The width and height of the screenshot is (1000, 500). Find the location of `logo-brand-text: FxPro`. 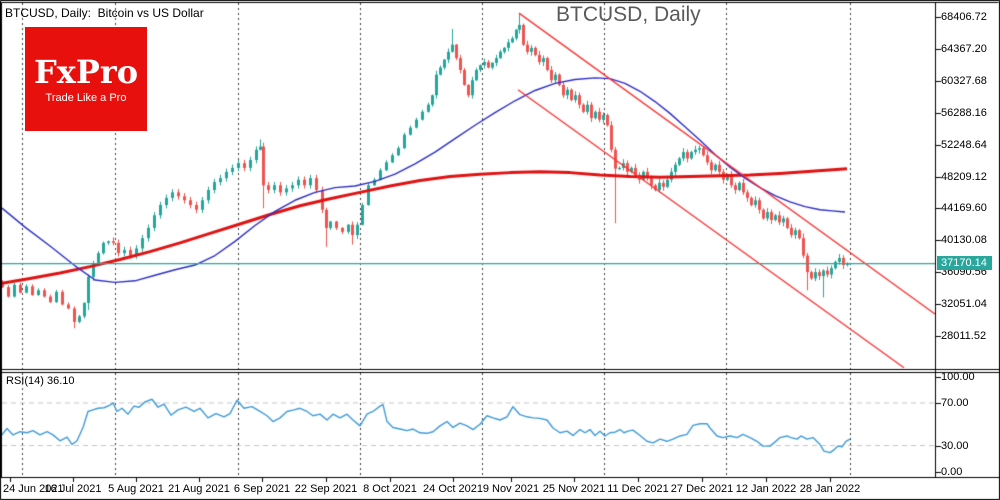

logo-brand-text: FxPro is located at coordinates (86, 71).